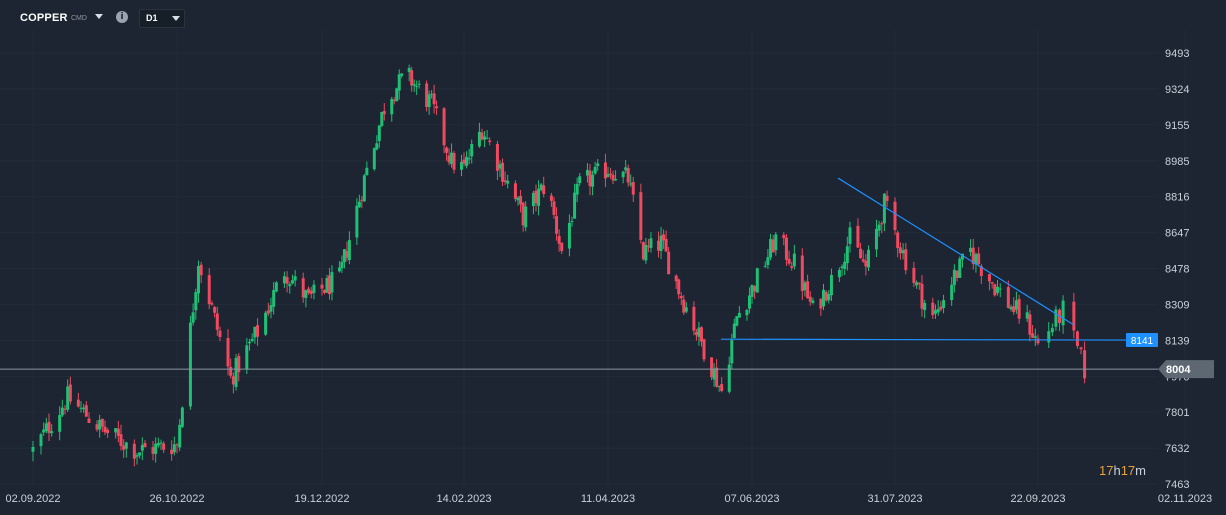 The height and width of the screenshot is (515, 1226). I want to click on date-tick-label: 31.07.2023, so click(894, 499).